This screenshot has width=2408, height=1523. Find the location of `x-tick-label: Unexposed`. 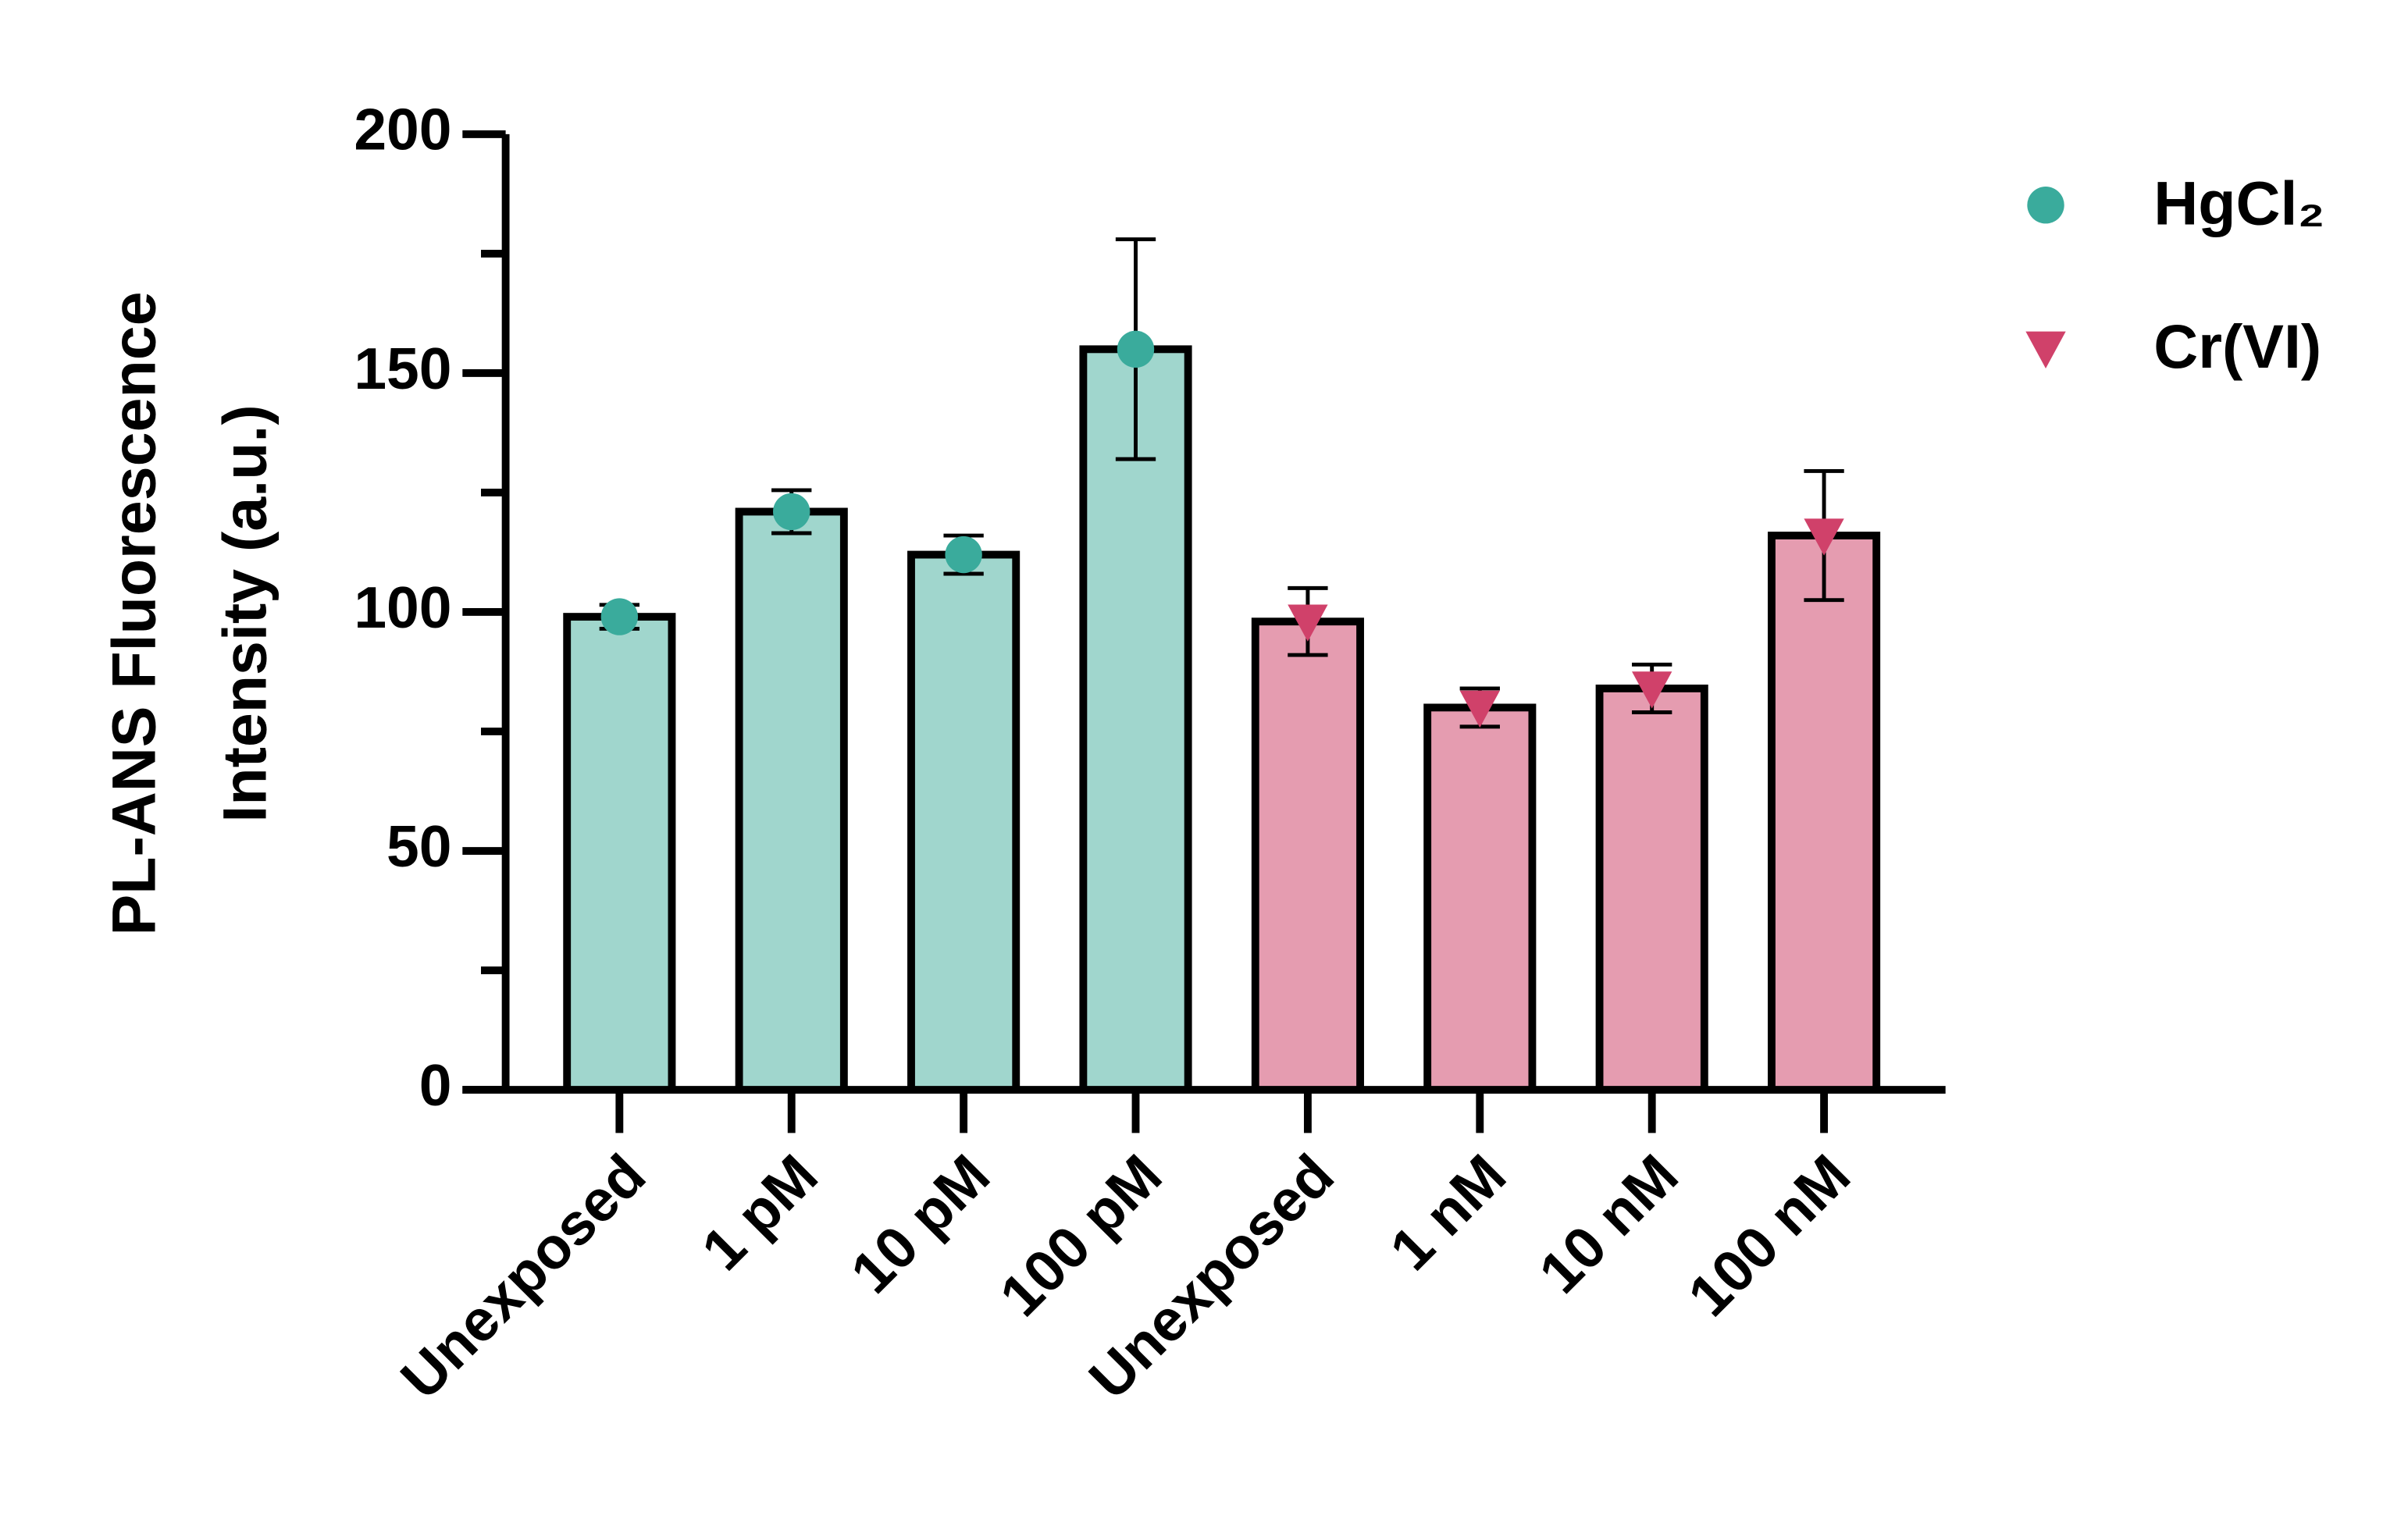

x-tick-label: Unexposed is located at coordinates (522, 1277).